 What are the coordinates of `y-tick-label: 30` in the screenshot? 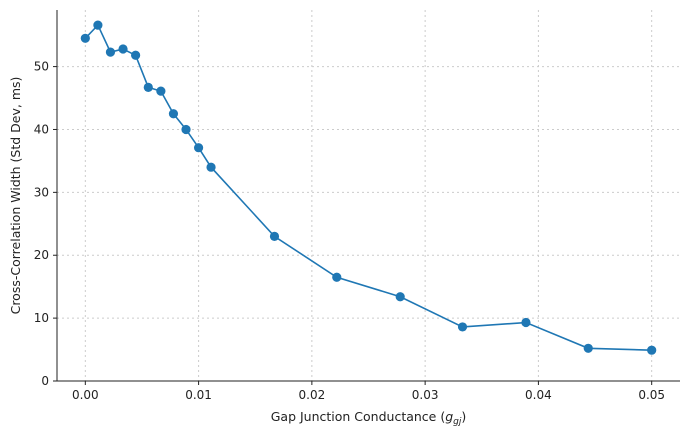 It's located at (41, 192).